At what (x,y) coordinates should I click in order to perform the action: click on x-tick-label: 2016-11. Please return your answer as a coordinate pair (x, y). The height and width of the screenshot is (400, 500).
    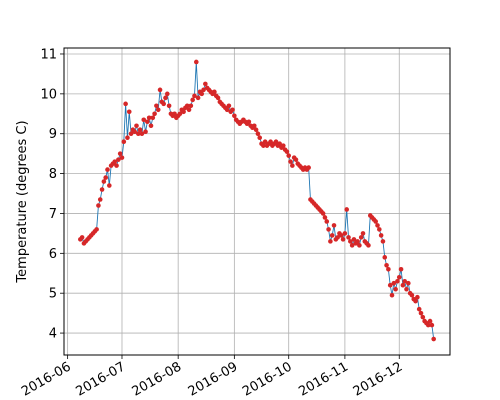
    Looking at the image, I should click on (323, 379).